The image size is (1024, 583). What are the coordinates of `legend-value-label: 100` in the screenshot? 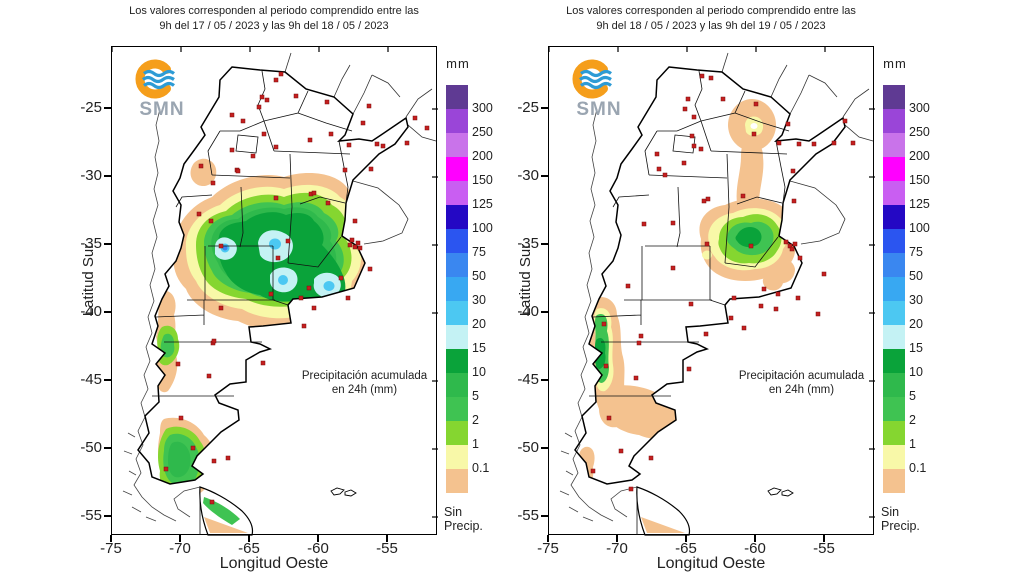 It's located at (919, 228).